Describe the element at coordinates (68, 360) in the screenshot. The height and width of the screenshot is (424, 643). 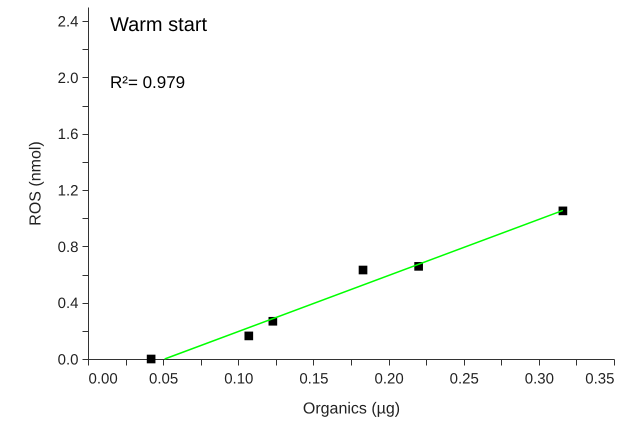
I see `y-tick-label: 0.0` at that location.